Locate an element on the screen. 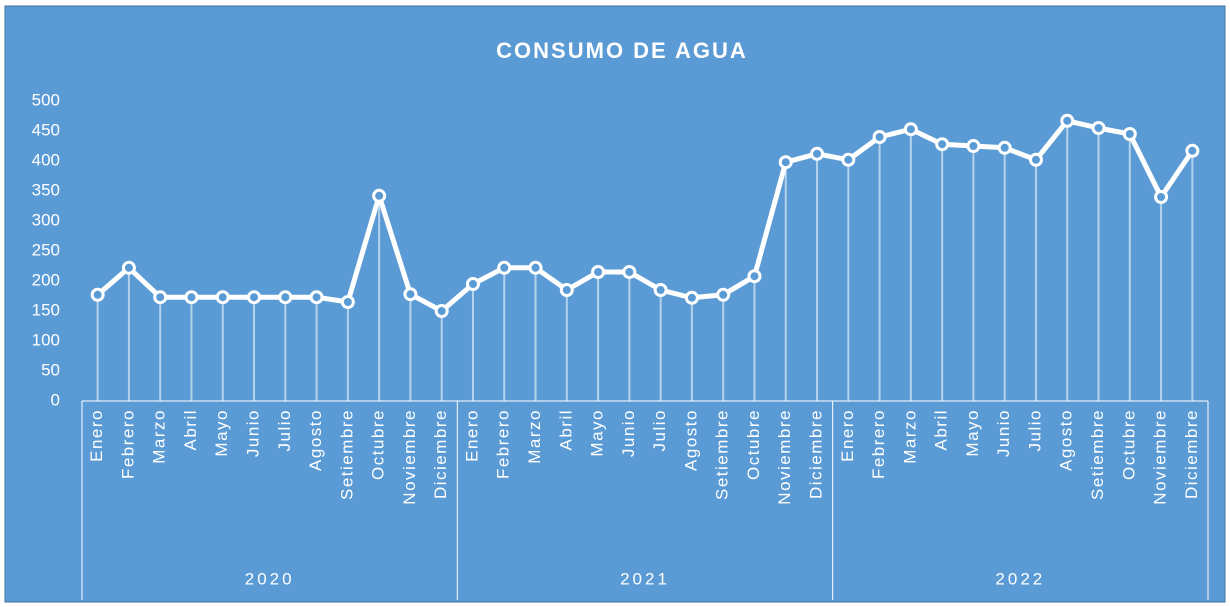  y-tick-label: 200 is located at coordinates (46, 279).